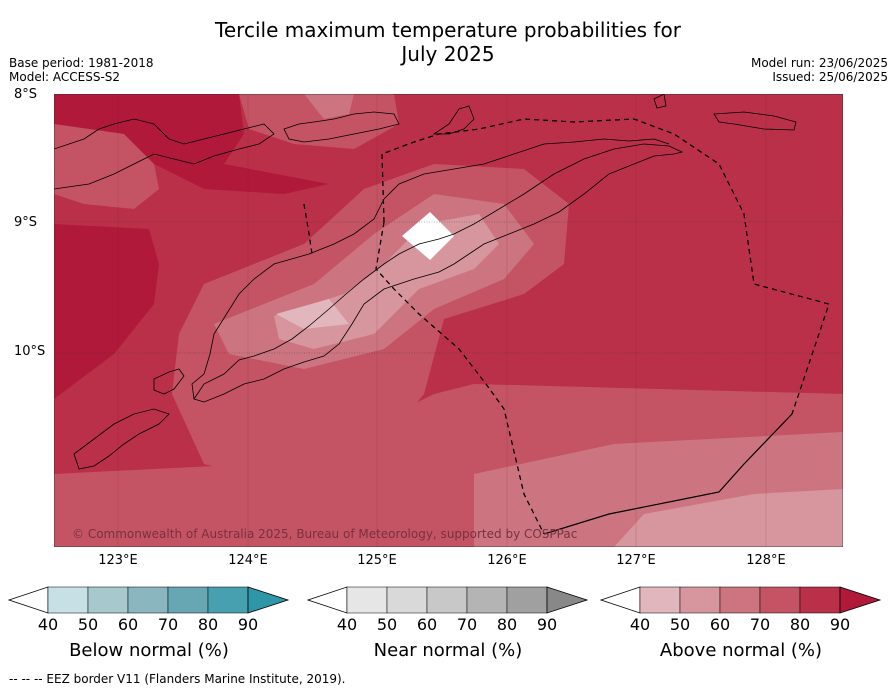  What do you see at coordinates (766, 560) in the screenshot?
I see `lon-label-128e: 128°E` at bounding box center [766, 560].